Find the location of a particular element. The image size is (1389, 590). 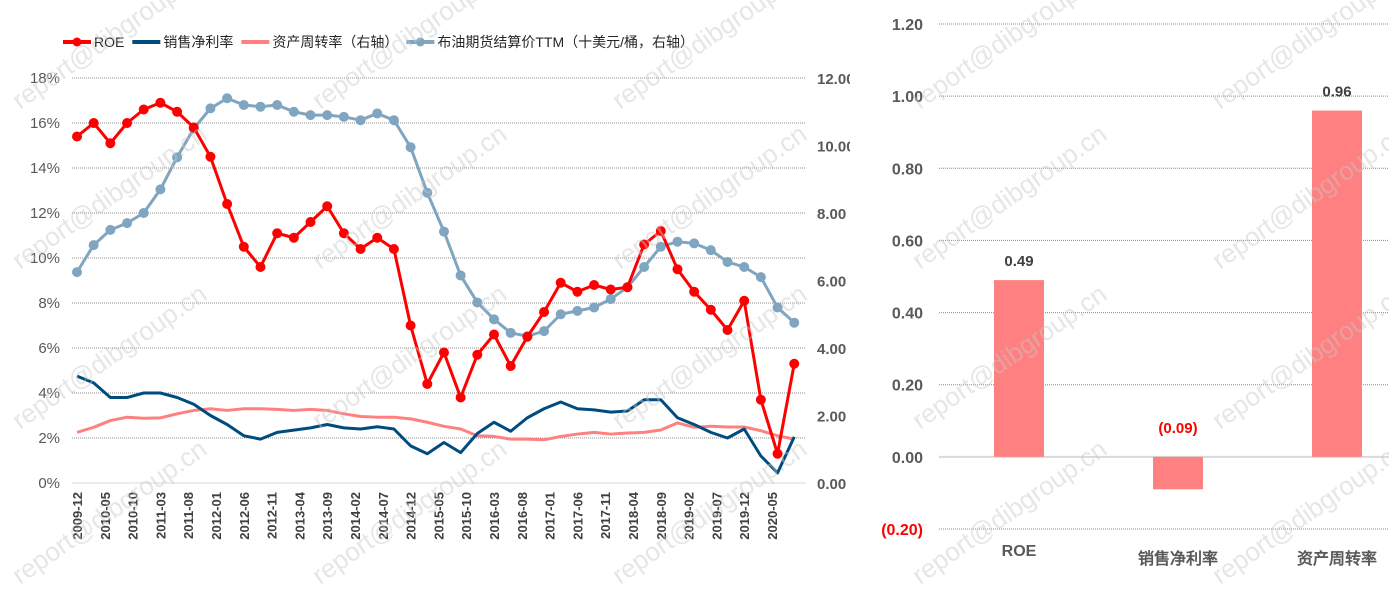

data-label: (0.09) is located at coordinates (1177, 428).